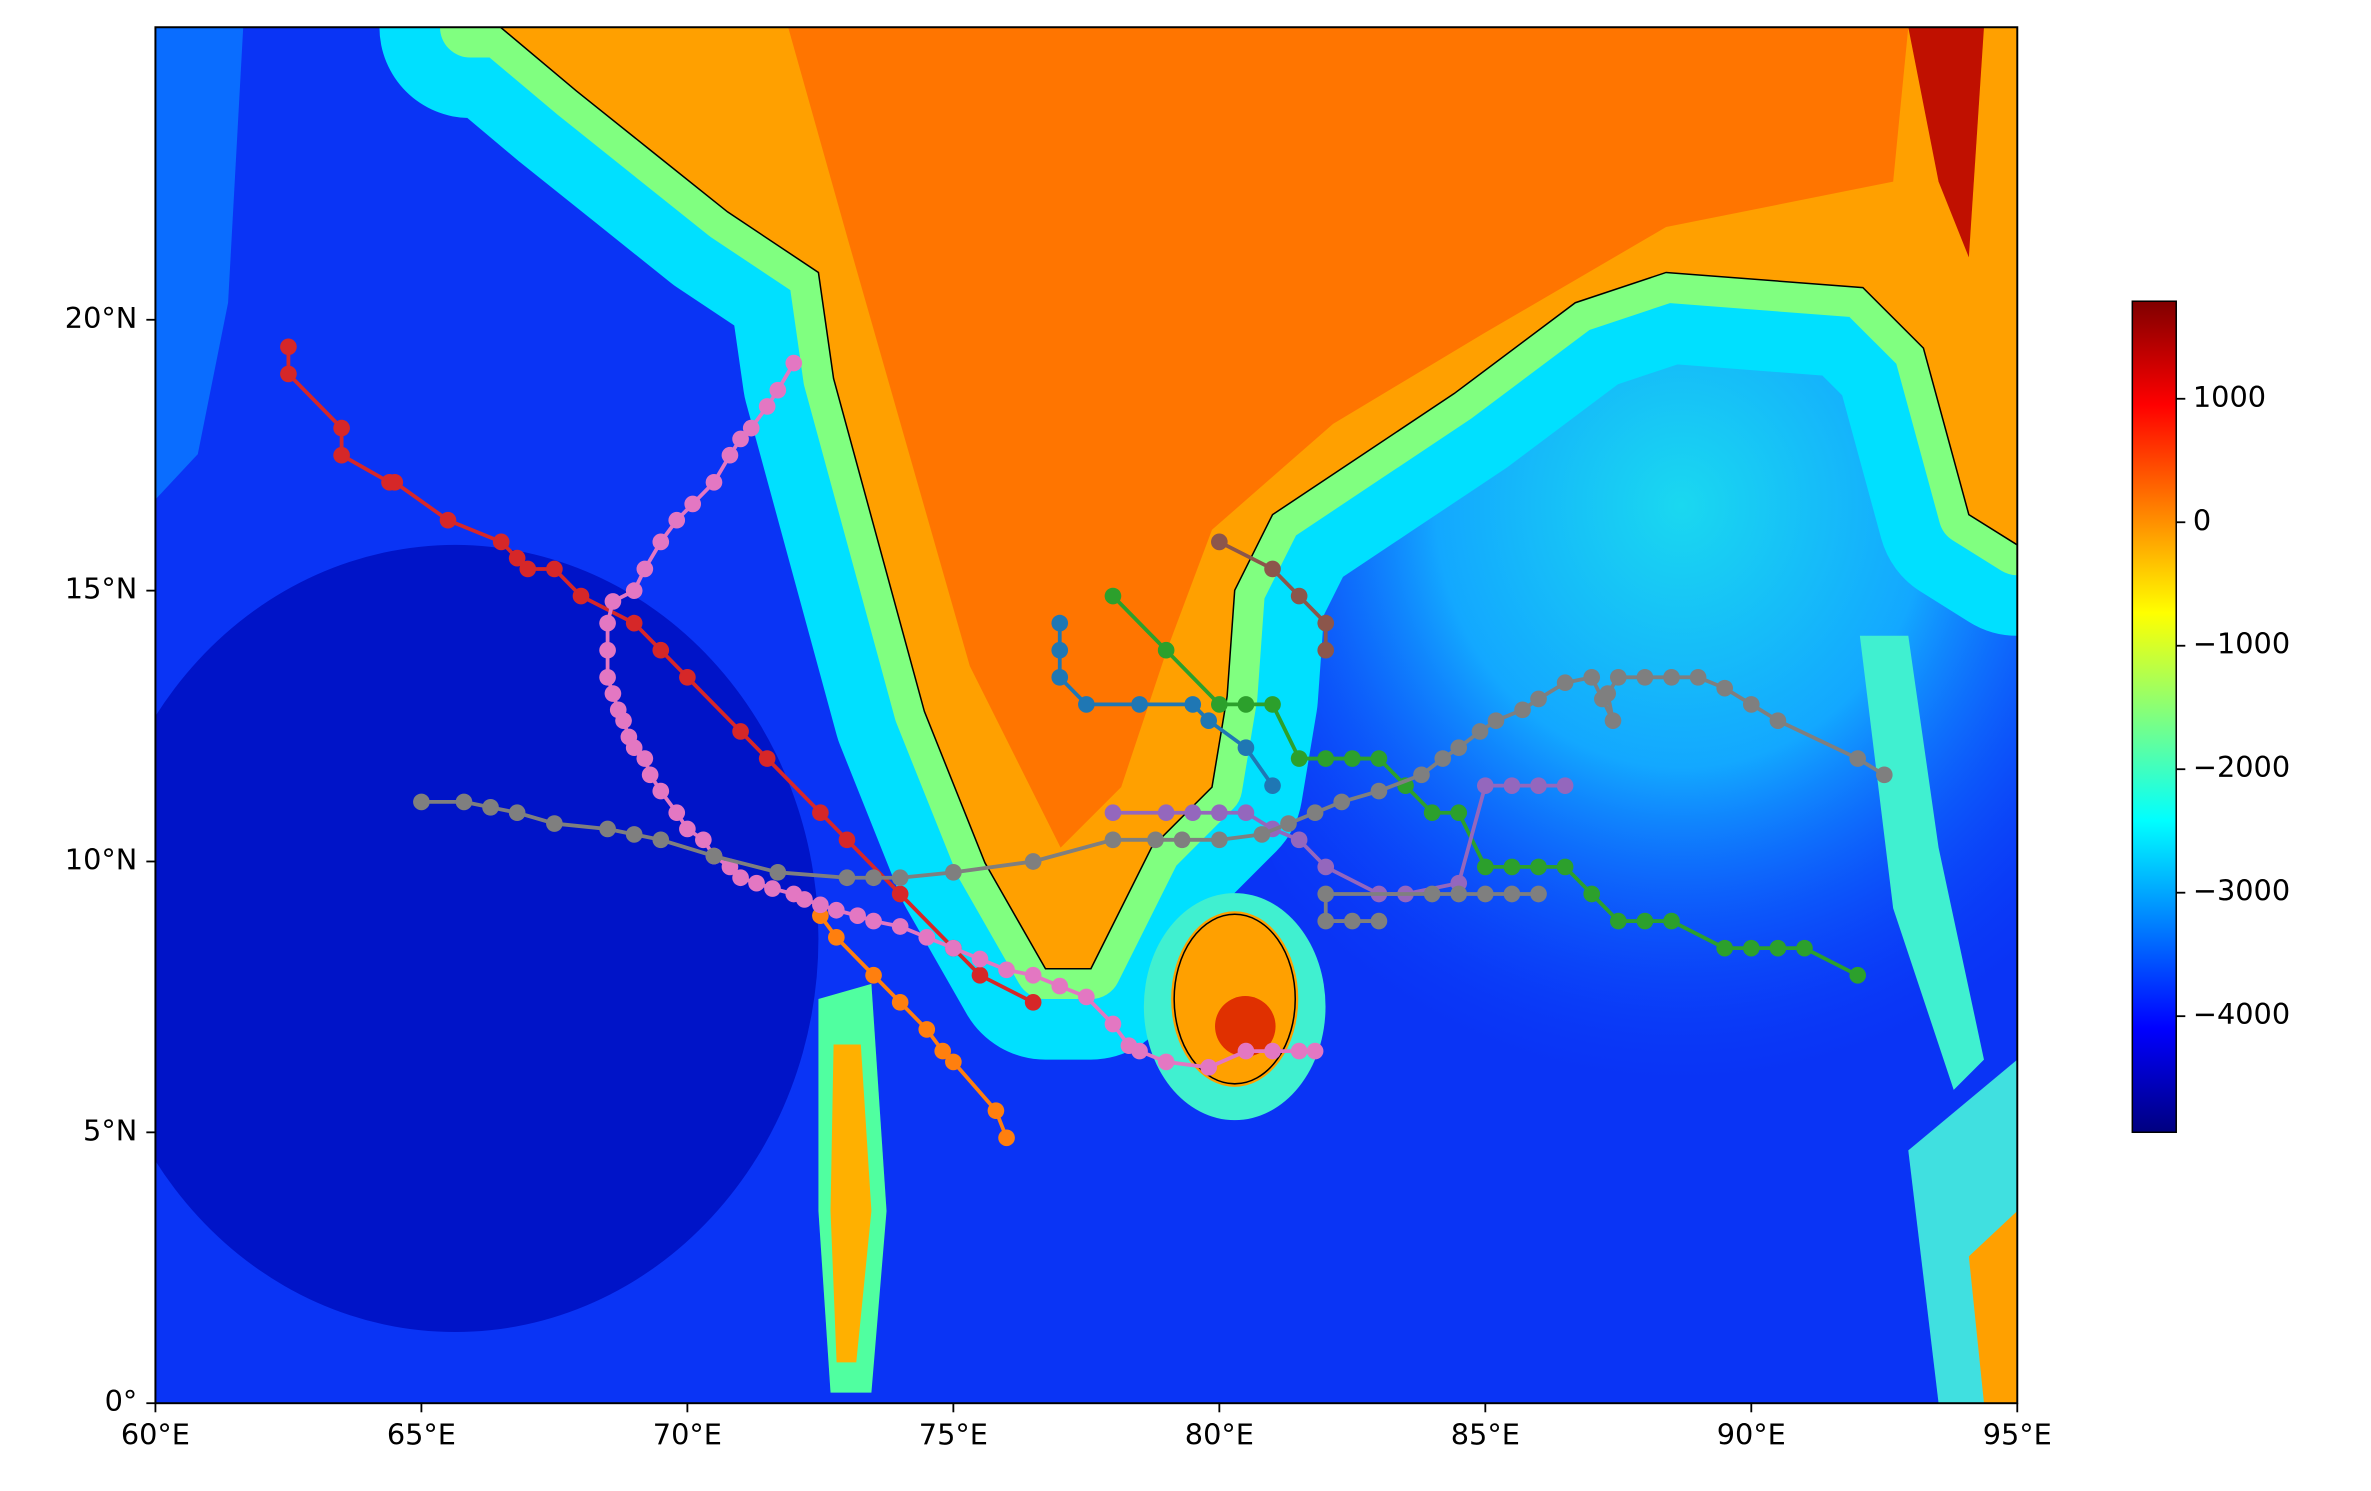 The image size is (2371, 1491). I want to click on x-tick-label: 75°E, so click(953, 1435).